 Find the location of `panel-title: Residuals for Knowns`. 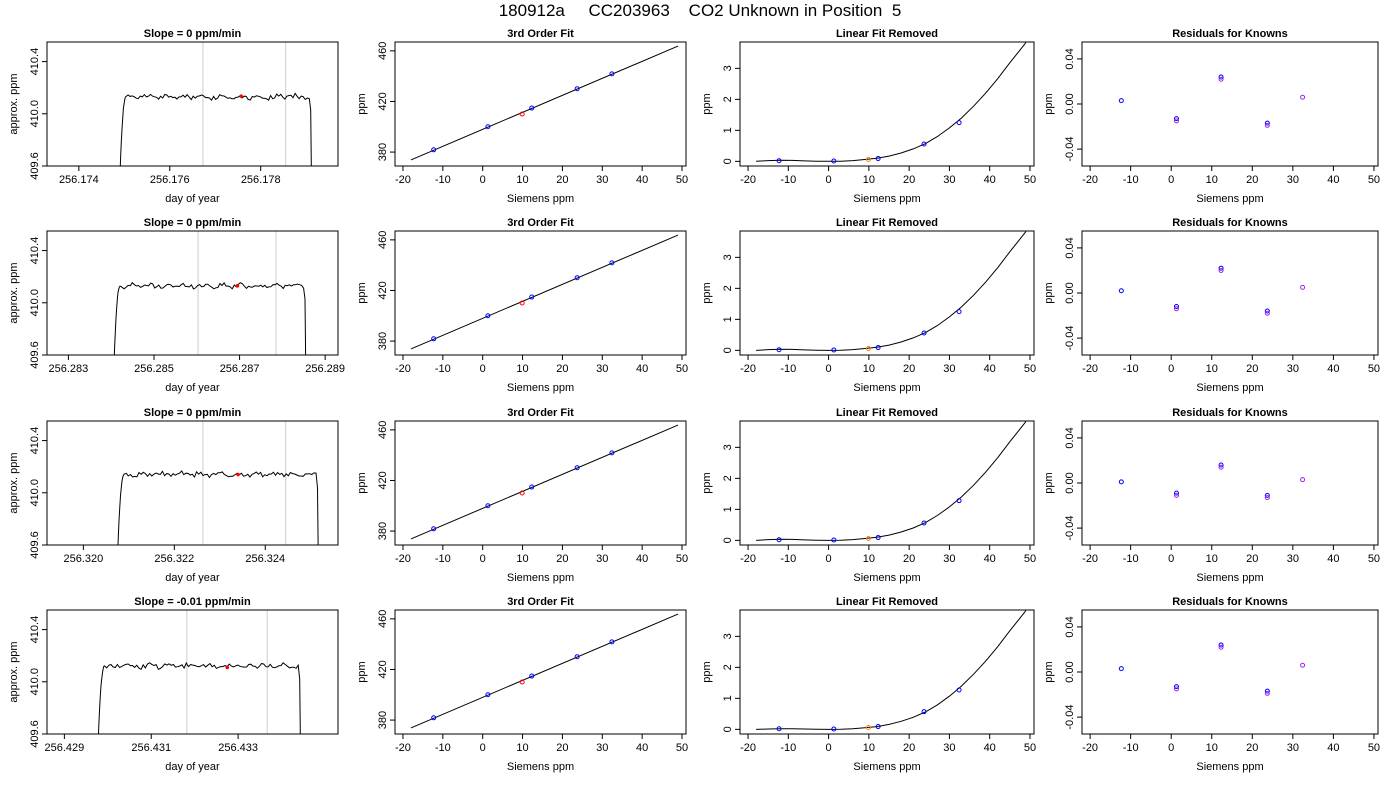

panel-title: Residuals for Knowns is located at coordinates (1230, 223).